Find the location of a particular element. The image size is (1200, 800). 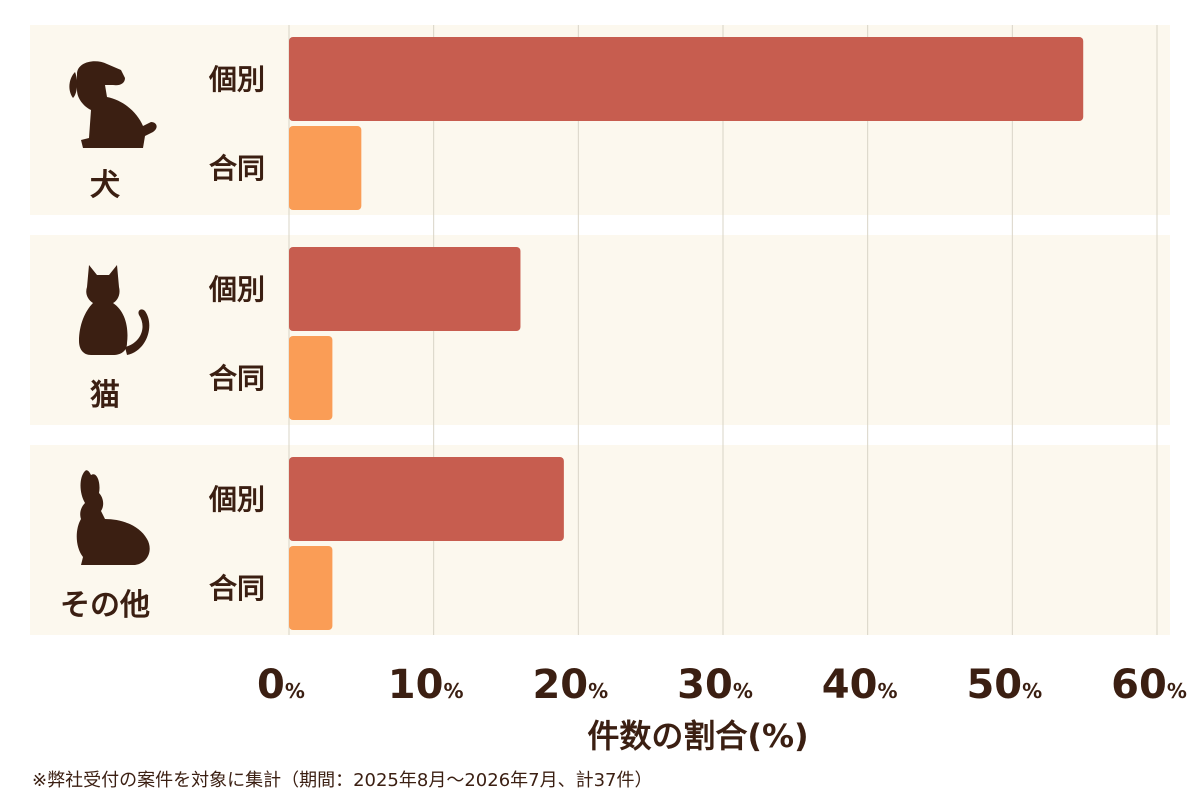

footnote: ※弊社受付の案件を対象に集計（期間：2025年8月〜2026年7月、計37件） is located at coordinates (342, 780).